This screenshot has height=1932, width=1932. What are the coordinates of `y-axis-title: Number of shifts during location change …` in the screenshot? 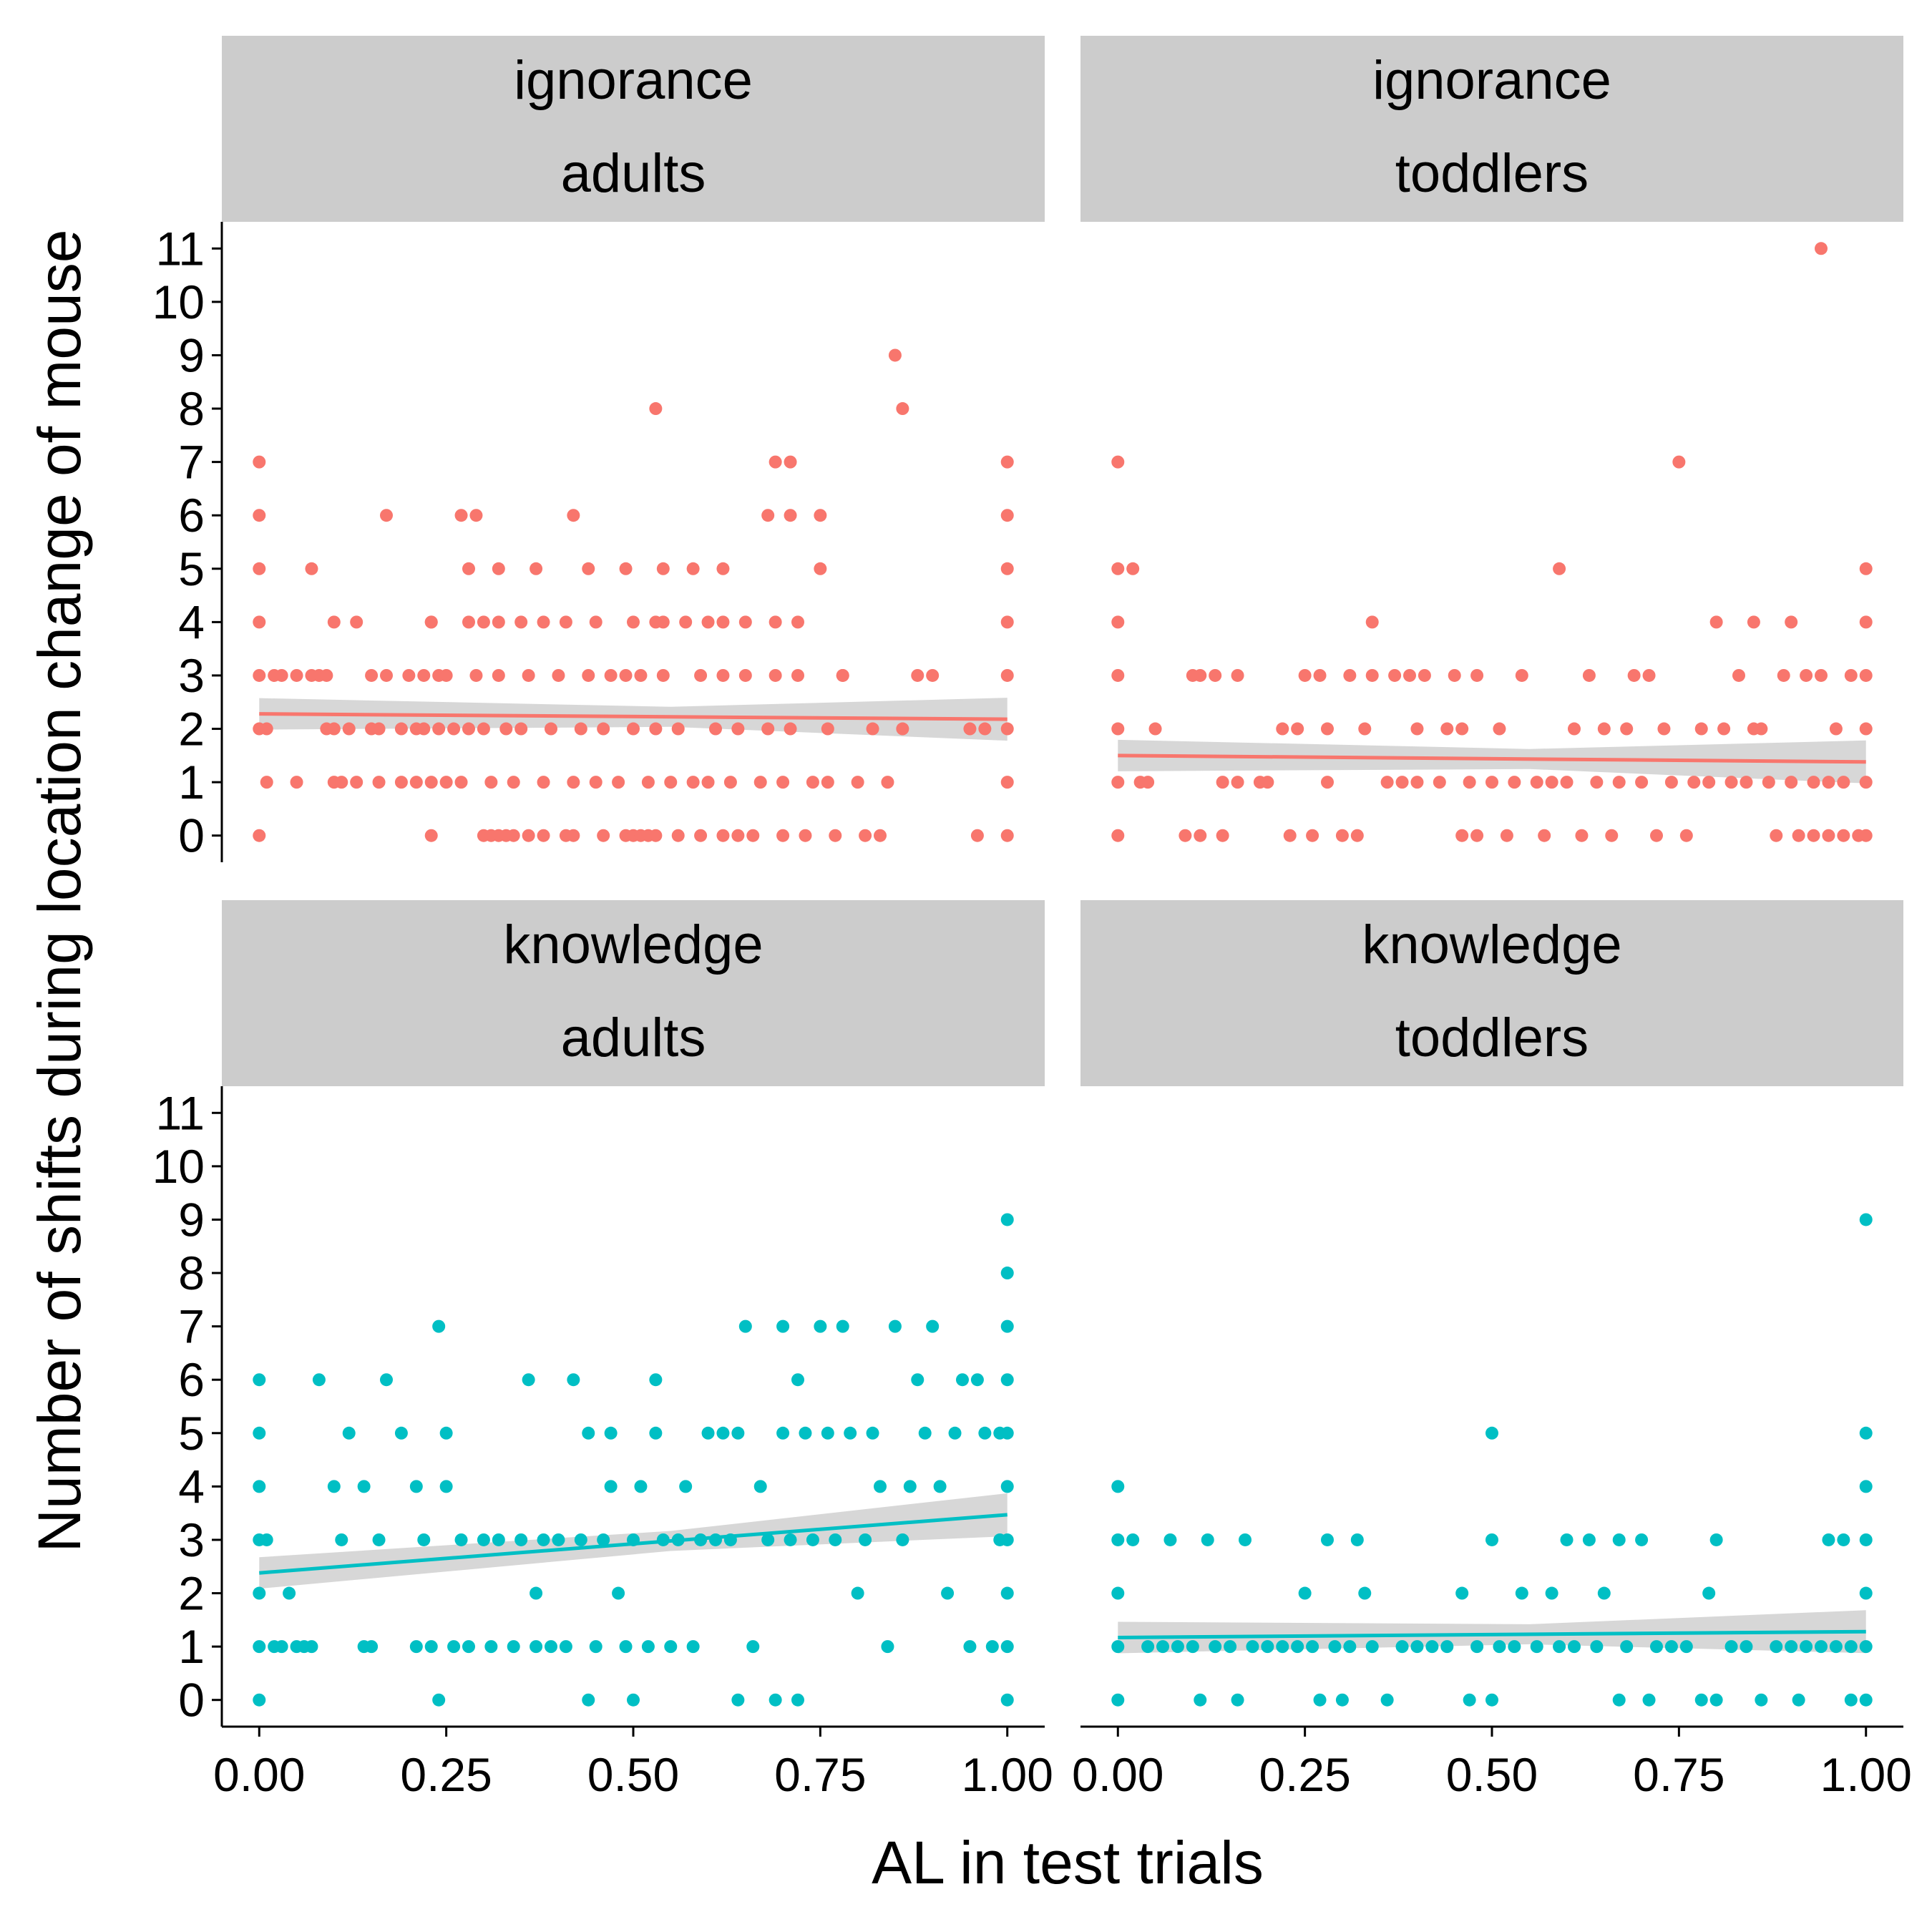 It's located at (59, 890).